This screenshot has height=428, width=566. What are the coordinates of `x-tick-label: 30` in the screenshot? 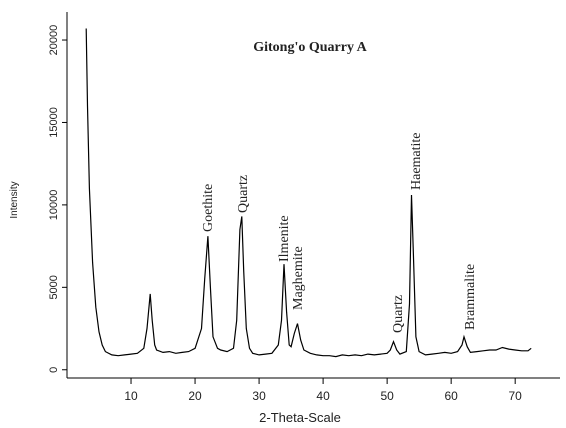 It's located at (259, 396).